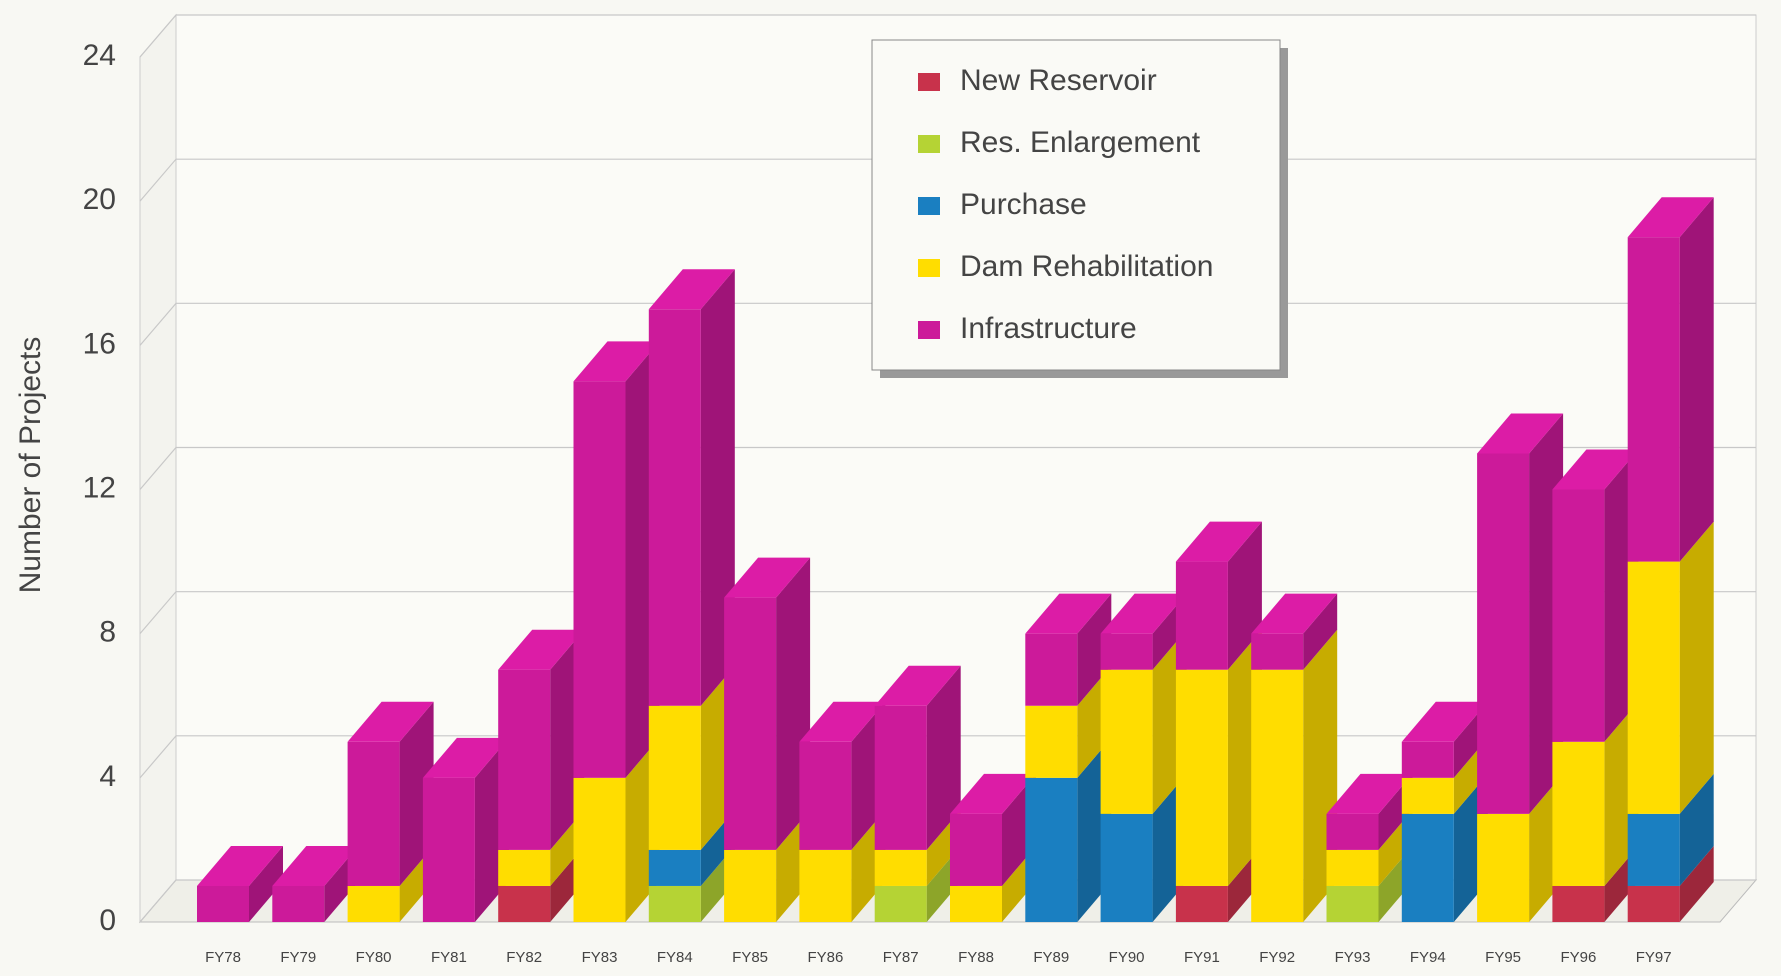 The image size is (1781, 976). I want to click on x-tick-label: FY84, so click(675, 957).